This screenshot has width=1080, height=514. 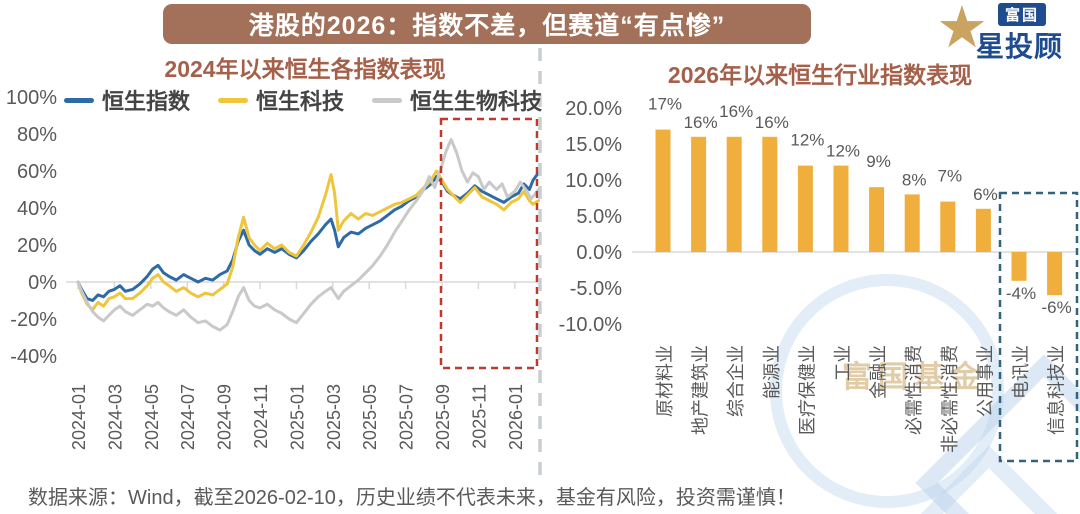 I want to click on category-label: 地产建筑业, so click(x=701, y=390).